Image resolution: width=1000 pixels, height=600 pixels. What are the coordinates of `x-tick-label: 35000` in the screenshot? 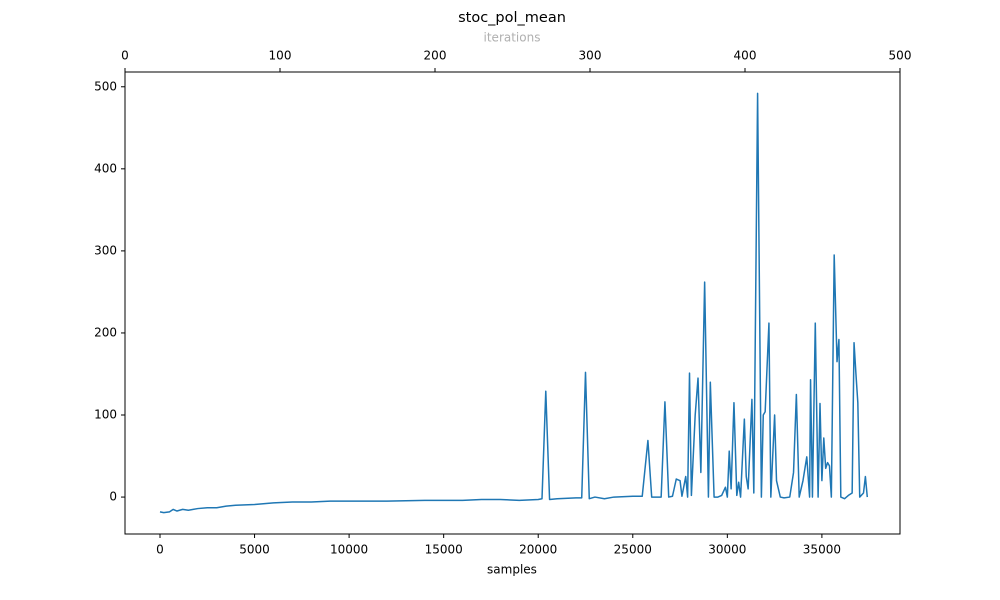 It's located at (822, 550).